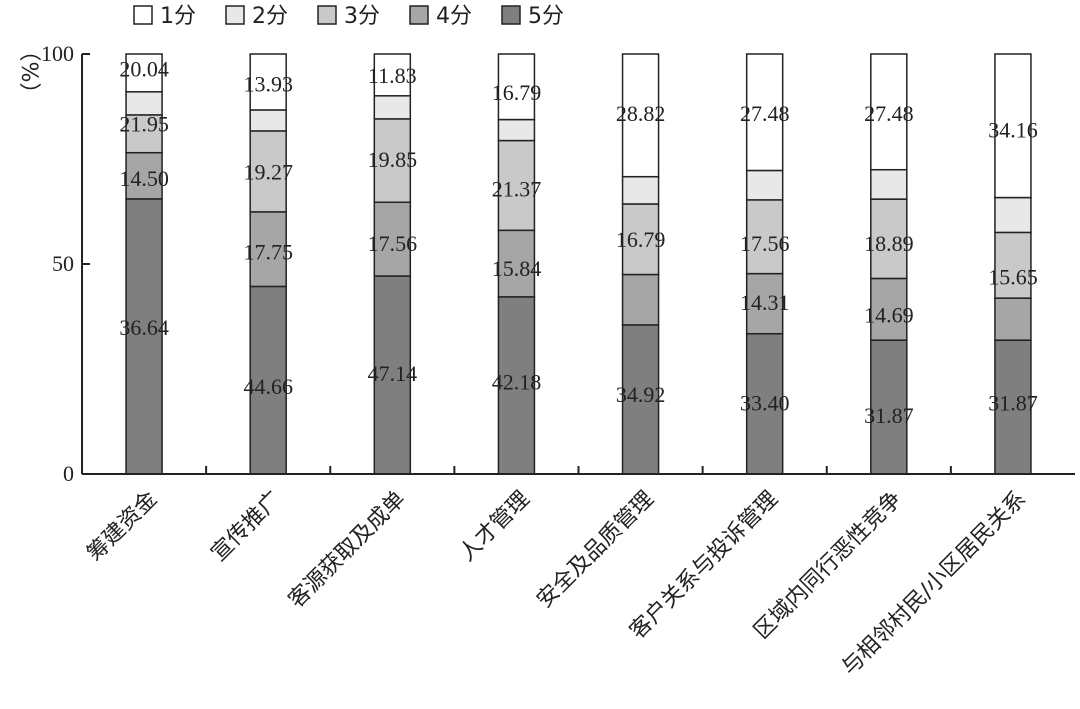 The width and height of the screenshot is (1080, 709). What do you see at coordinates (595, 550) in the screenshot?
I see `category-label: 安全及品质管理` at bounding box center [595, 550].